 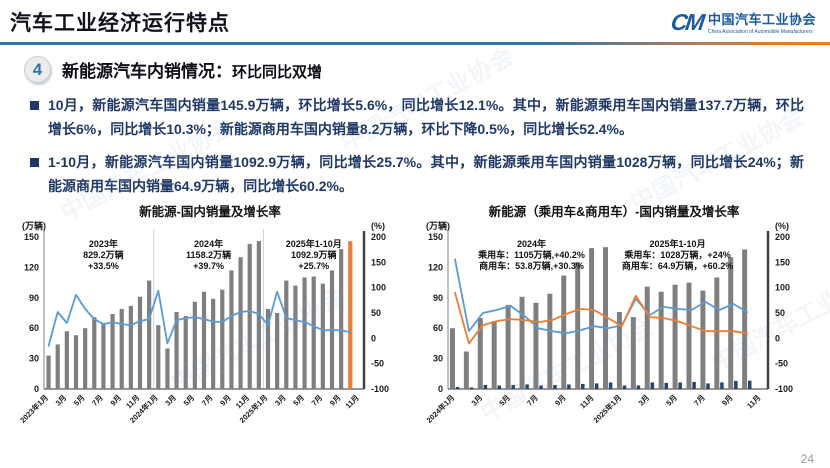 I want to click on section-heading: 新能源汽车内销情况：环比同比双增, so click(x=192, y=69).